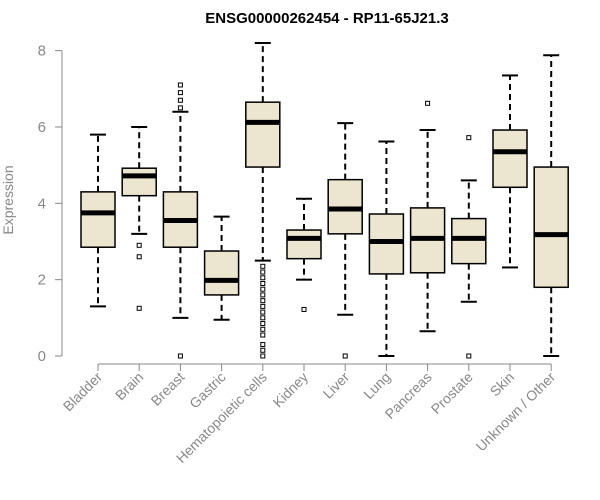 The height and width of the screenshot is (500, 600). I want to click on x-tick-label: Skin, so click(502, 384).